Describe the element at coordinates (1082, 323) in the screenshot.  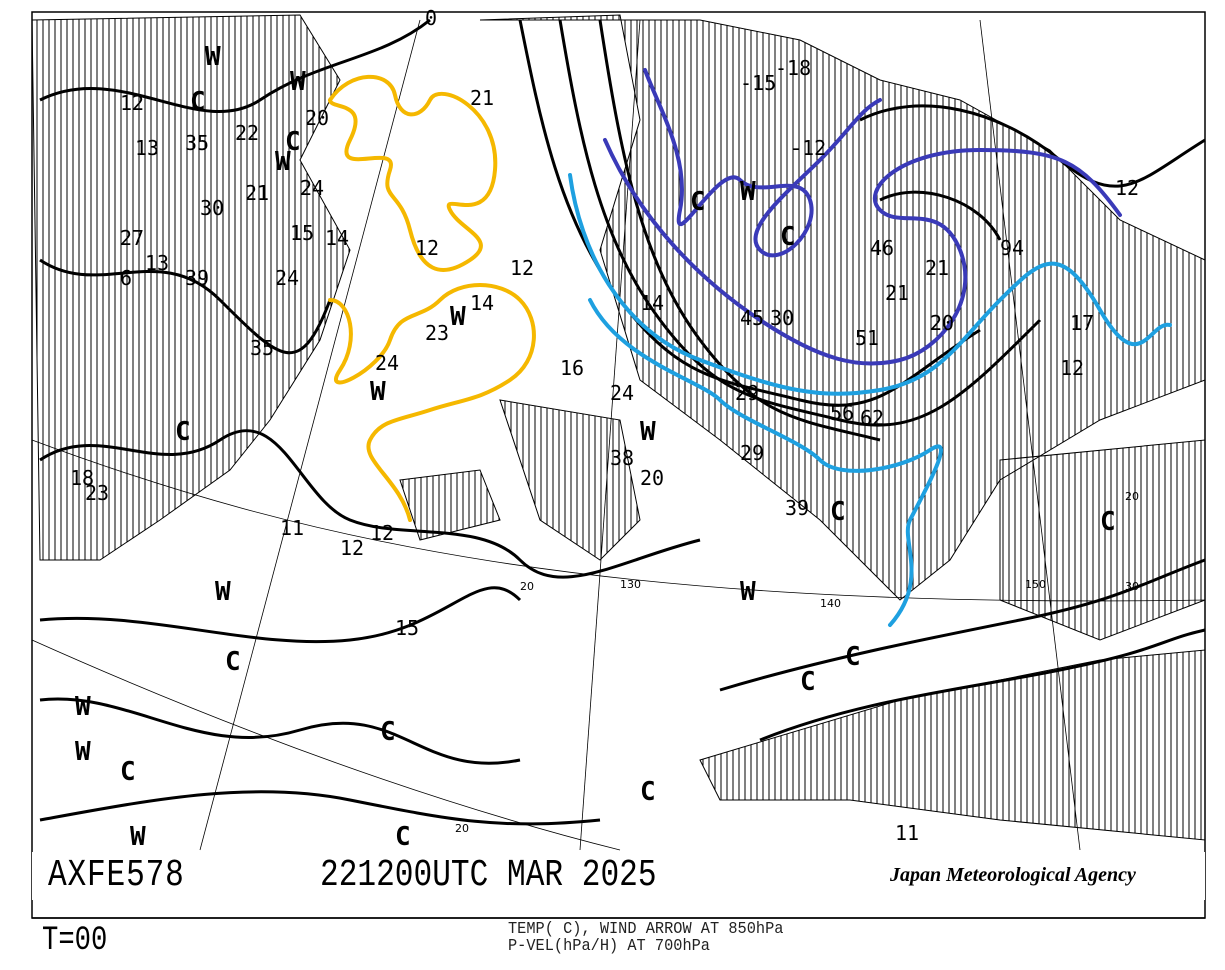
I see `map-label: 17` at that location.